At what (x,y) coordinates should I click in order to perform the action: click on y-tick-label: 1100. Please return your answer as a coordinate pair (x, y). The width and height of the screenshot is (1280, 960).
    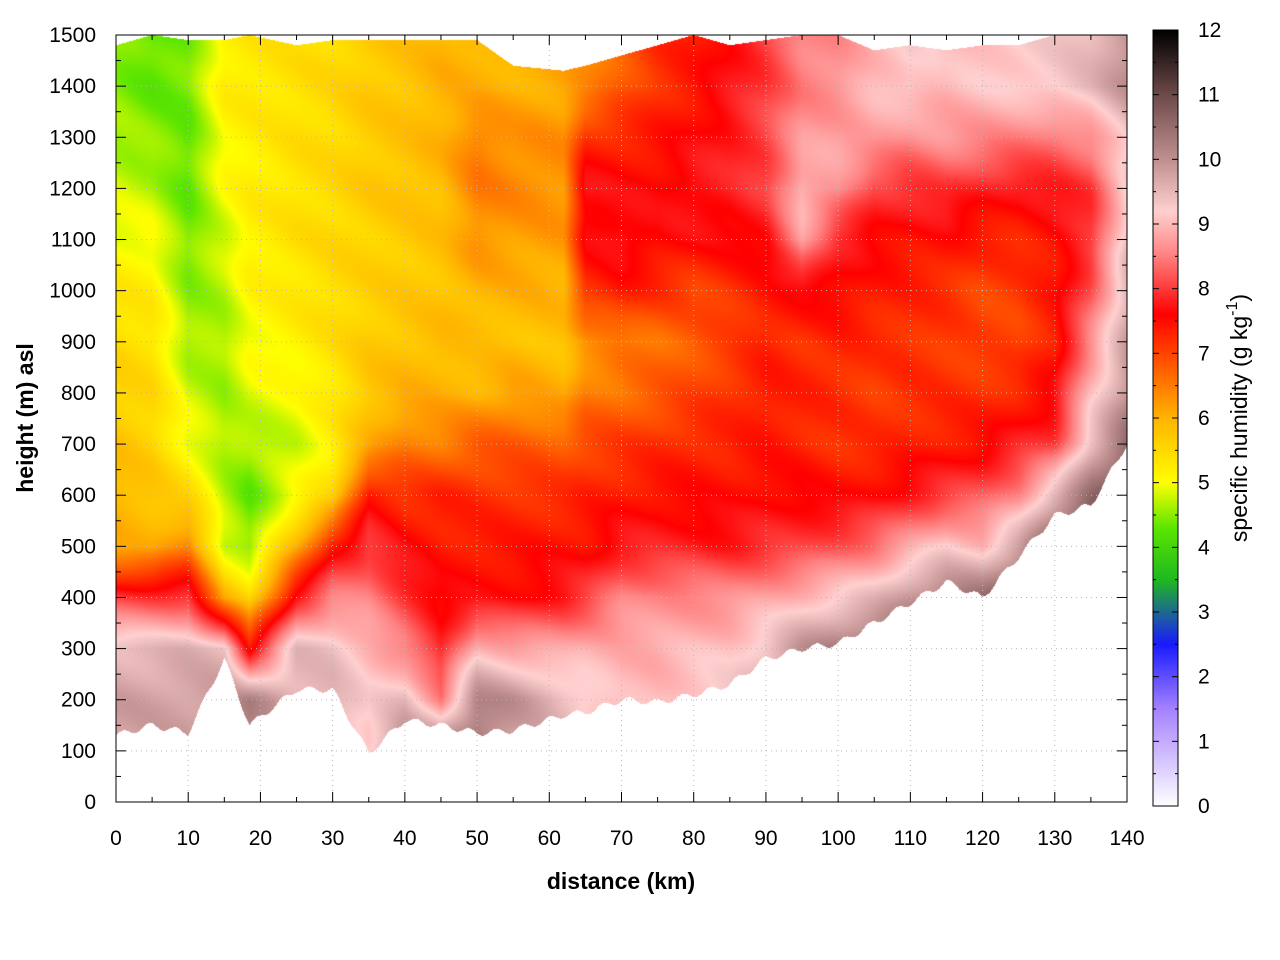
    Looking at the image, I should click on (73, 240).